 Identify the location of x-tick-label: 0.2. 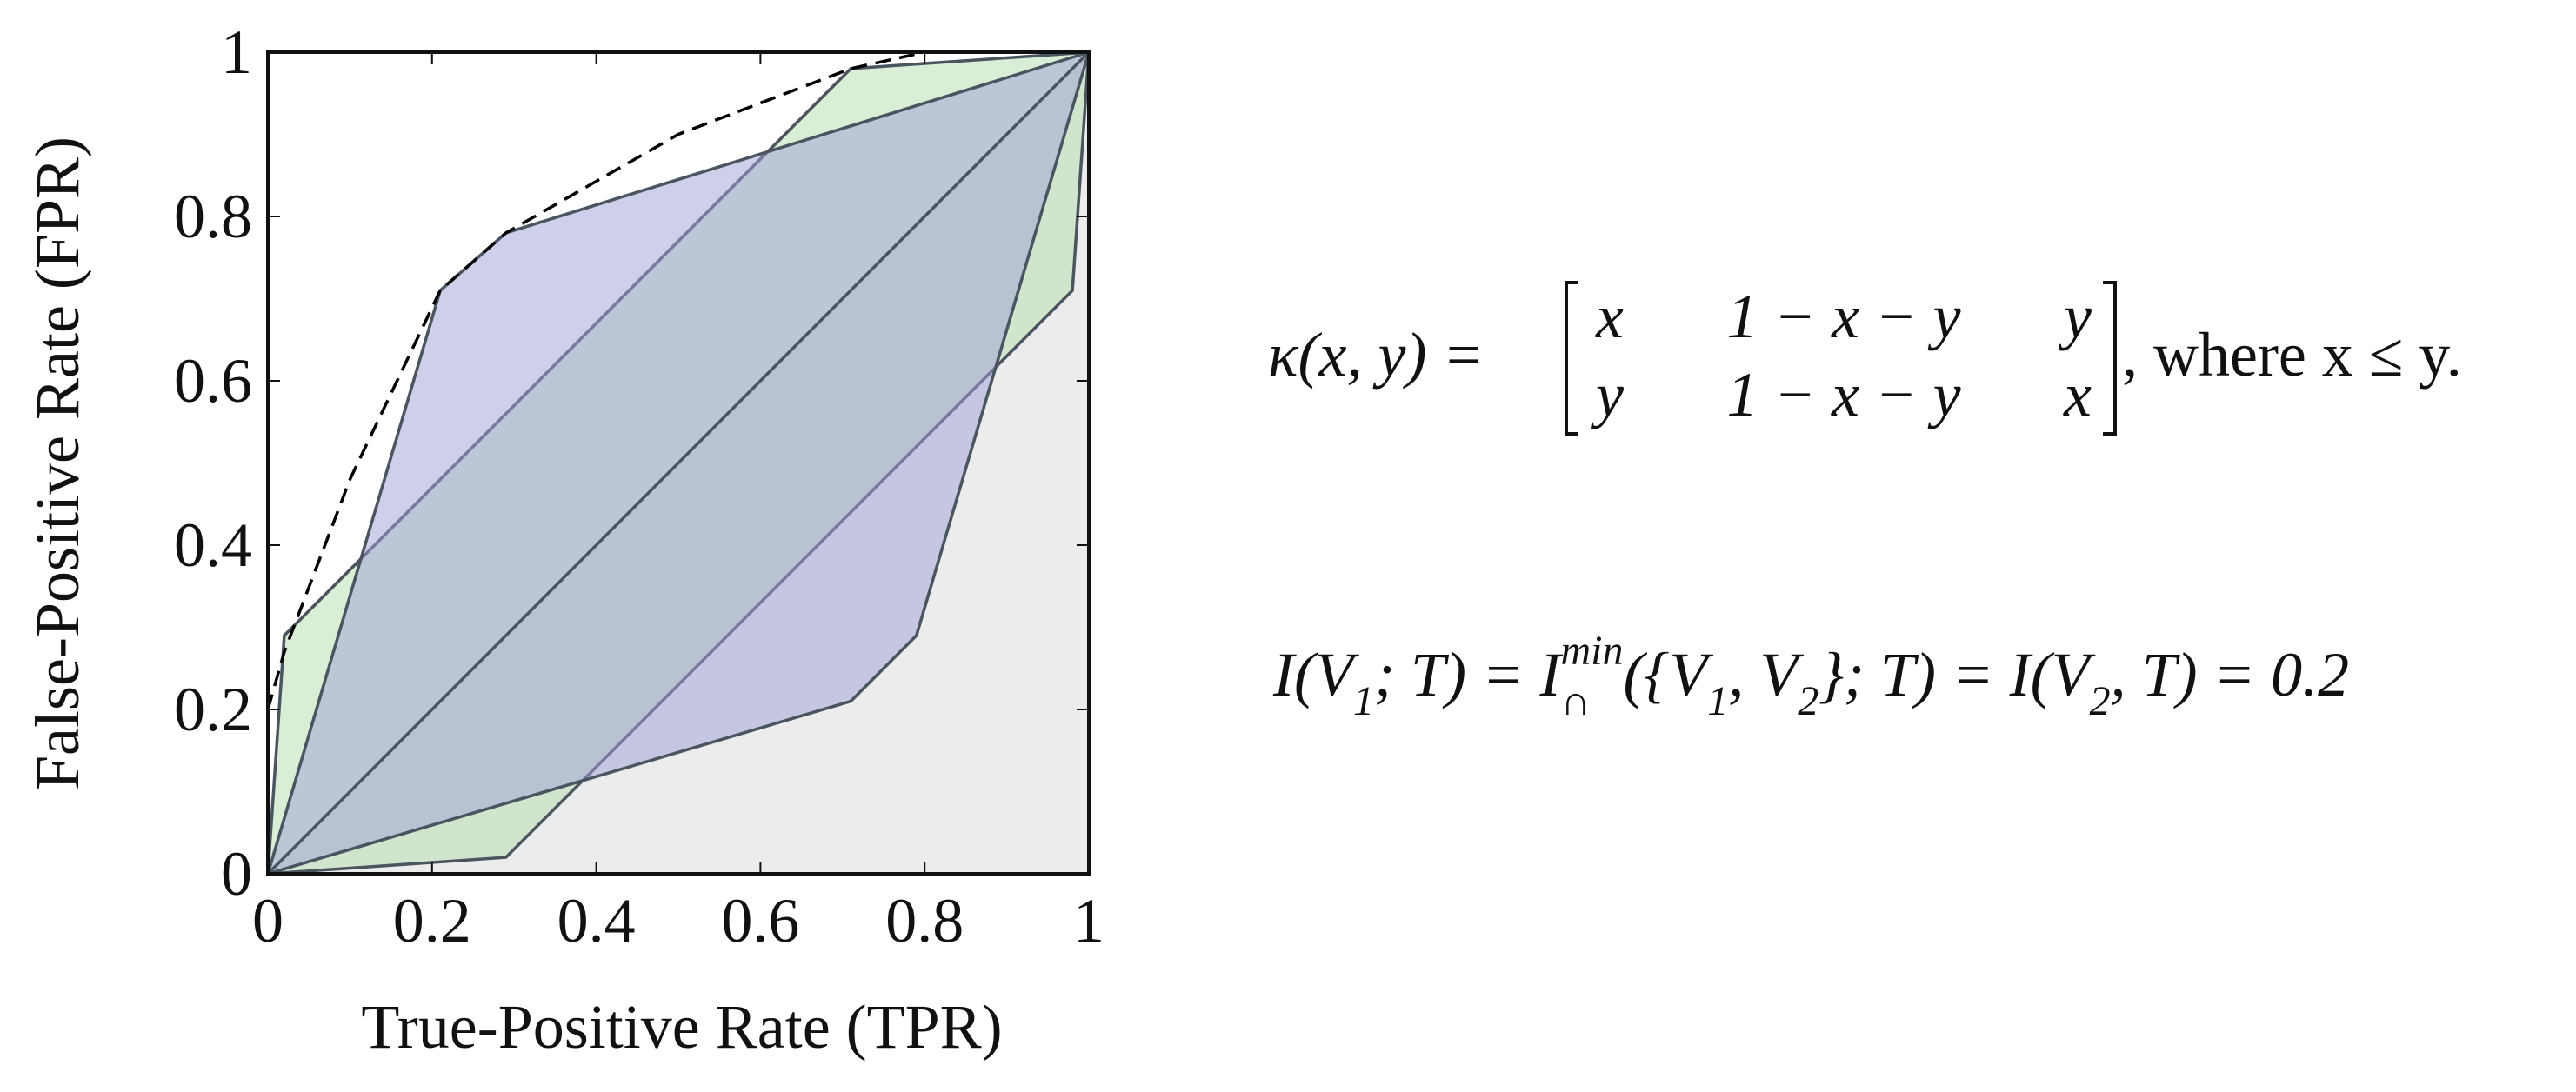
(432, 921).